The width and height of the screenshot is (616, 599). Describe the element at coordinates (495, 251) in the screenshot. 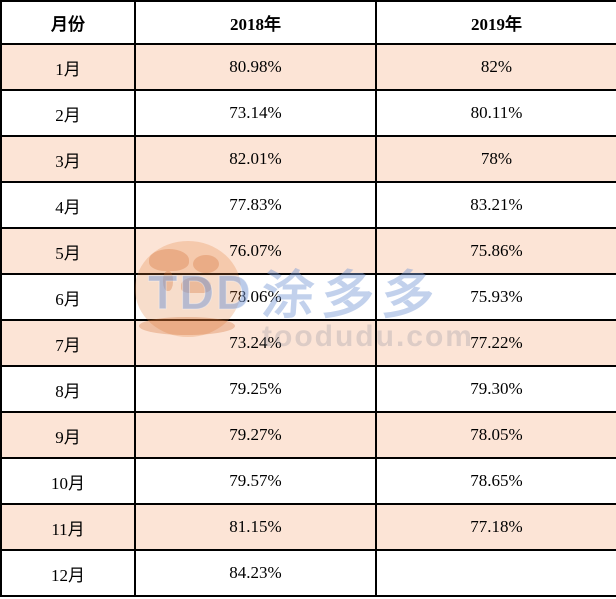

I see `value-cell-2019: 75.86%` at that location.